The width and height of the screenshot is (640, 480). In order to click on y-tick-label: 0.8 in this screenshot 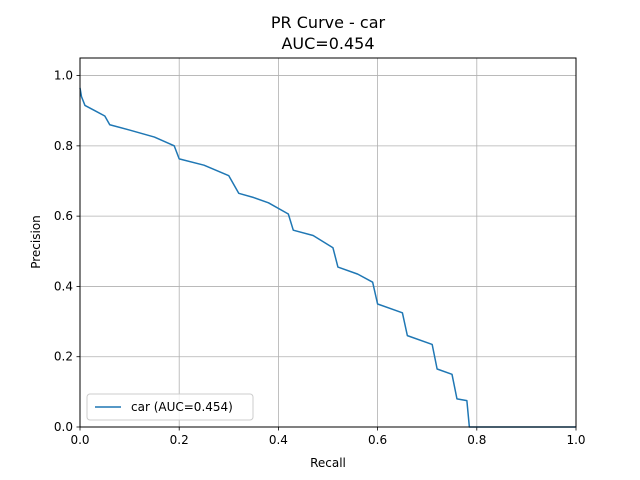, I will do `click(63, 146)`.